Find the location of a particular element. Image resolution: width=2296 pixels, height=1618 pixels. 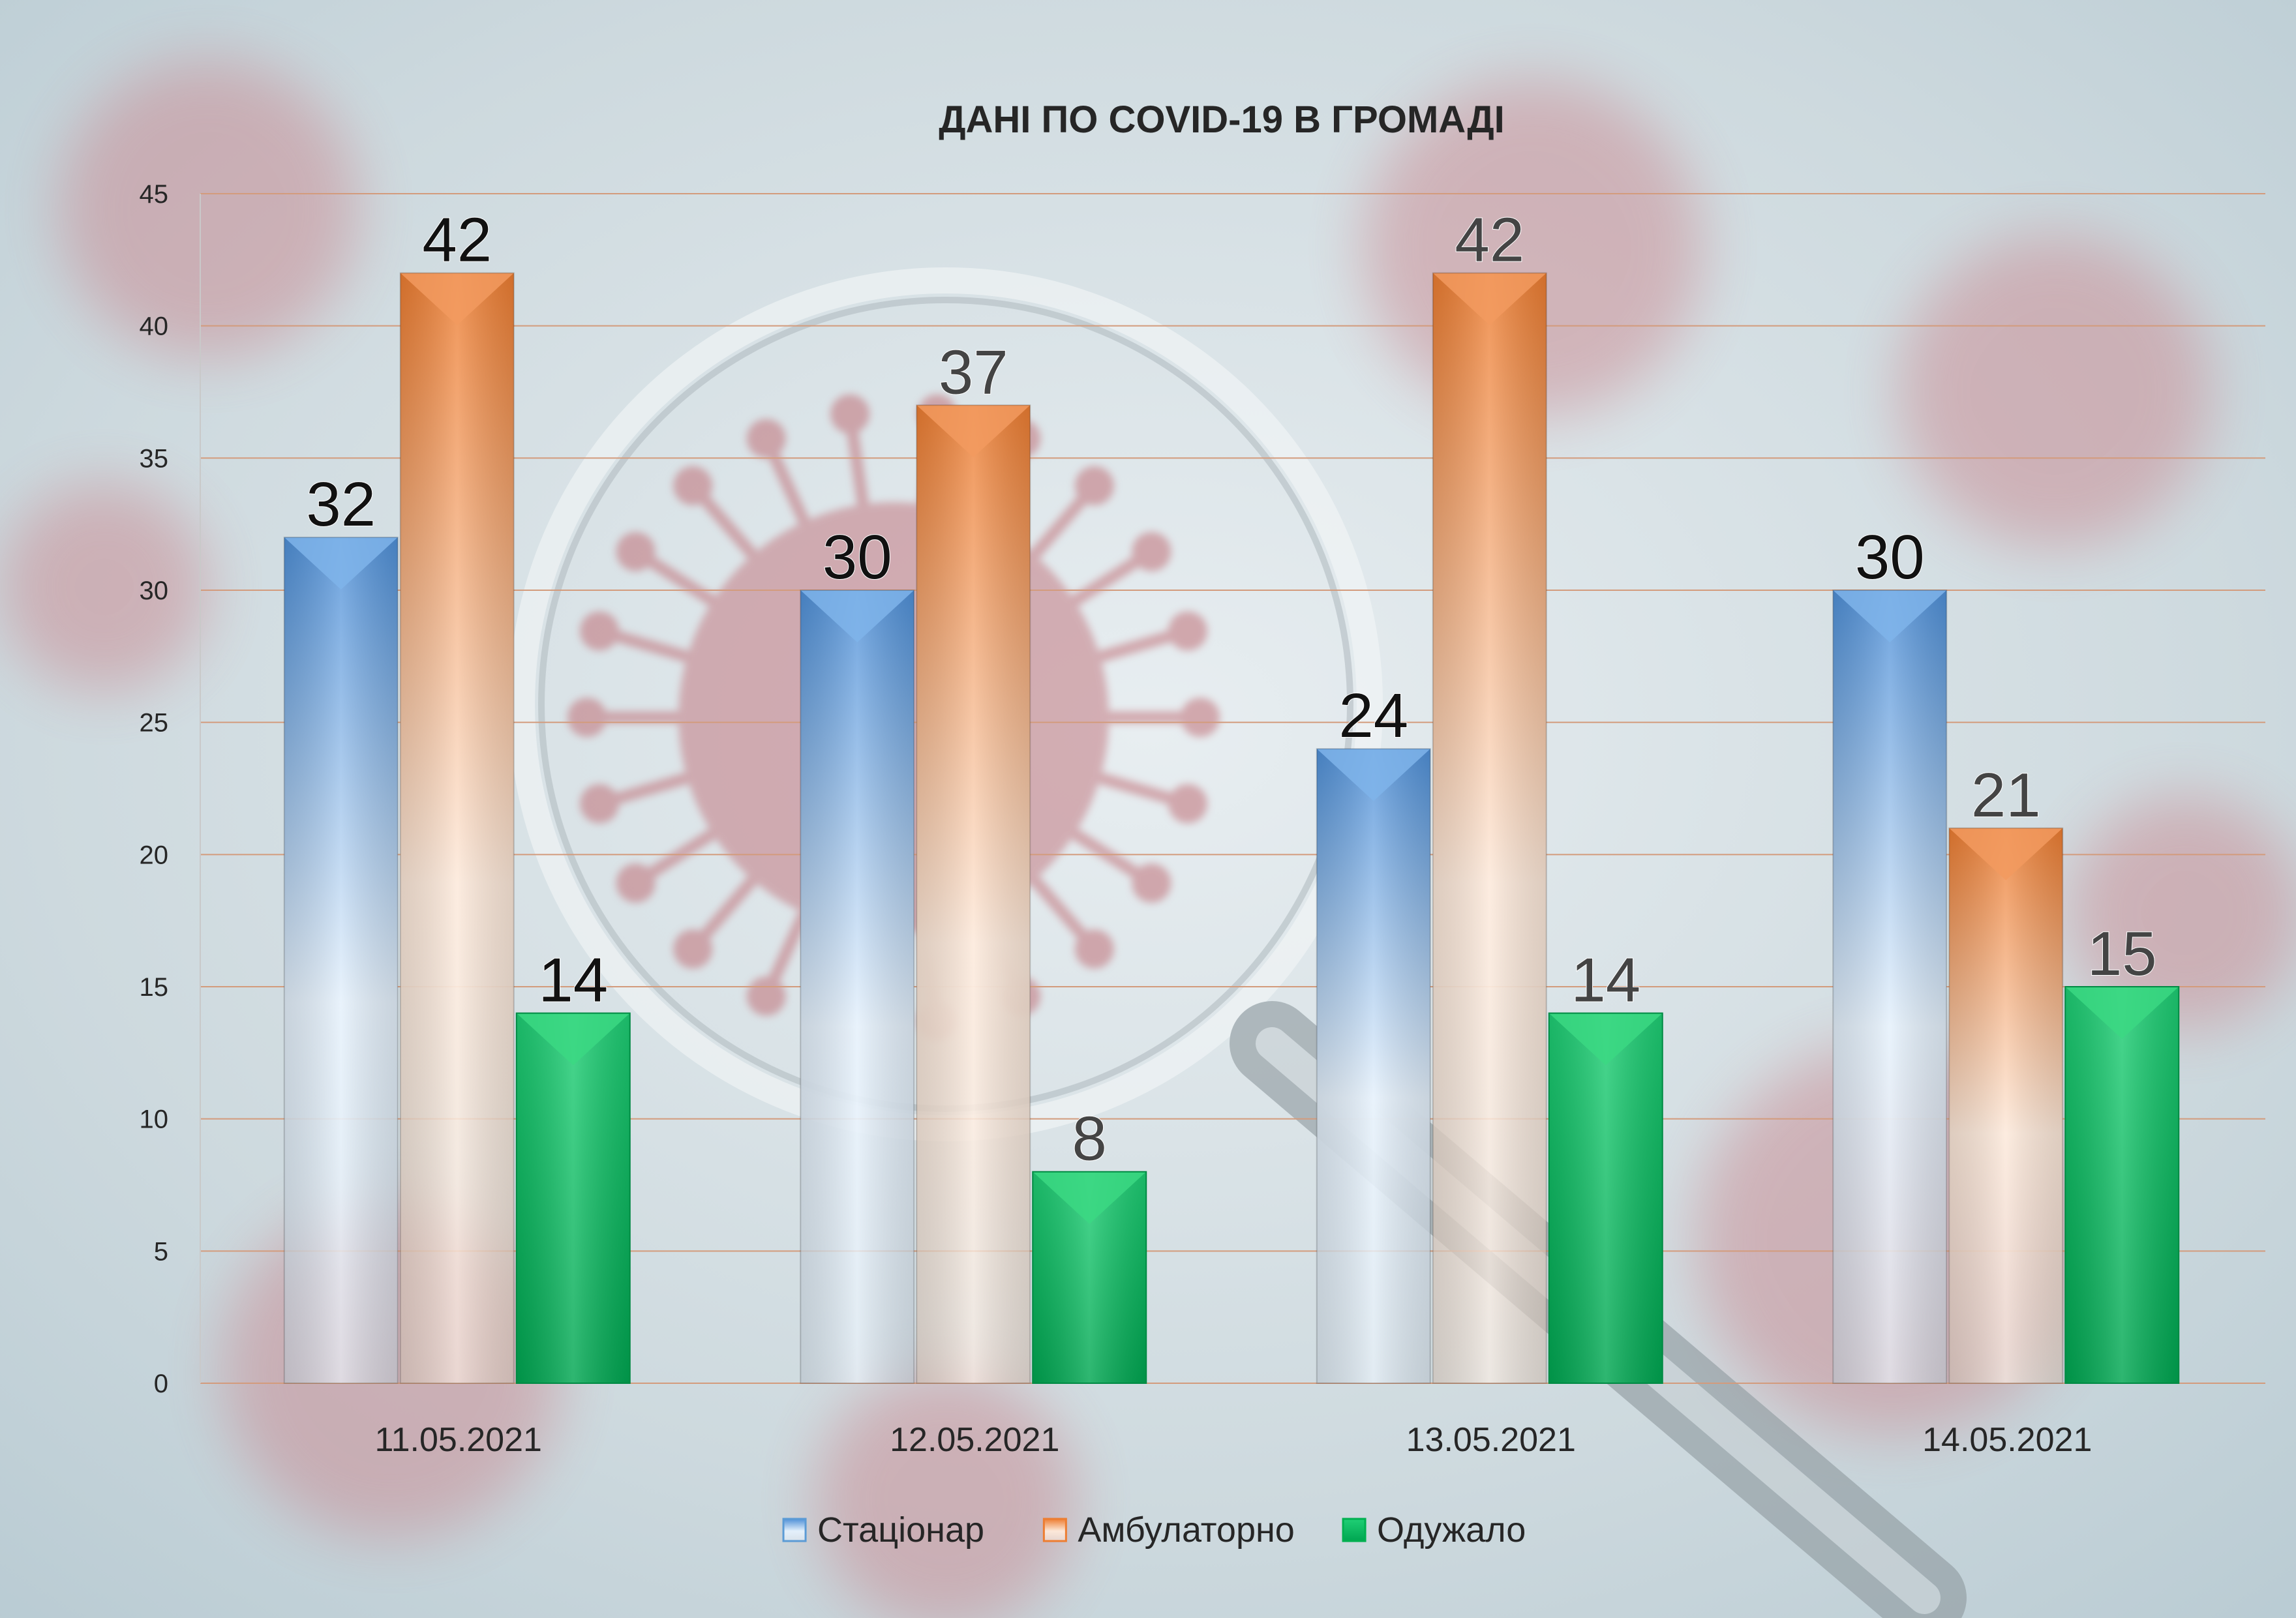

y-tick-label: 5 is located at coordinates (161, 1251).